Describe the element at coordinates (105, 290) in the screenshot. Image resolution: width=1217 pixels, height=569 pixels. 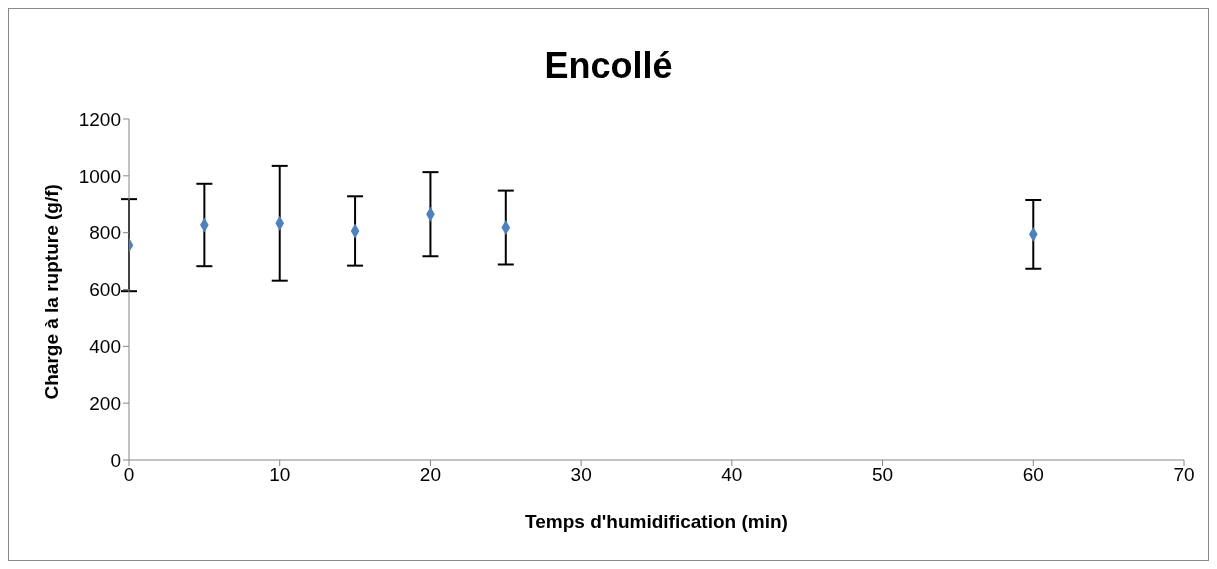
I see `y-tick-label: 600` at that location.